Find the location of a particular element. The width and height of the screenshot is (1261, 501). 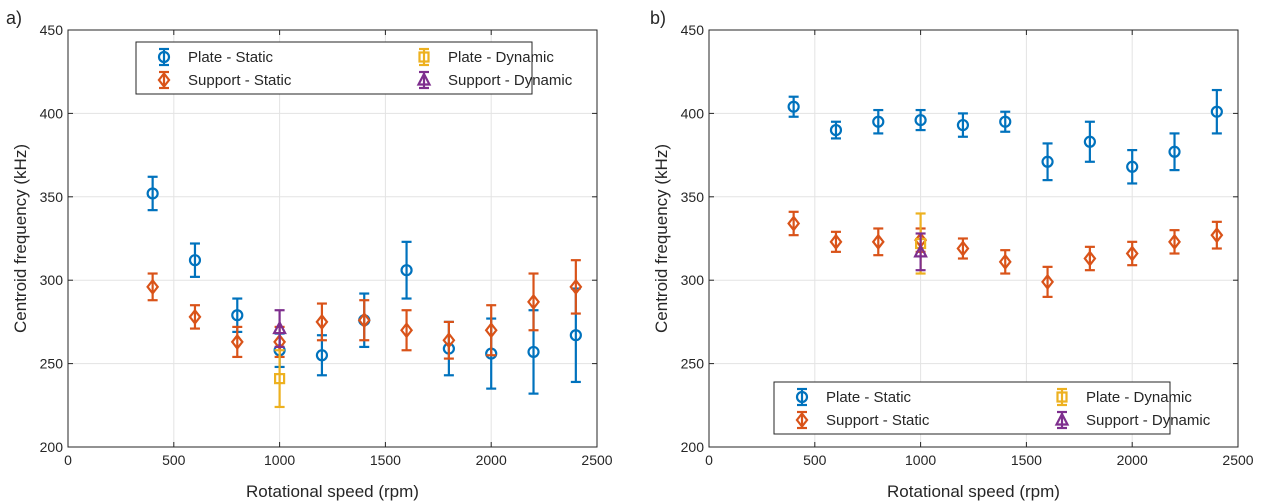

y-tick-label: 400 is located at coordinates (693, 113).